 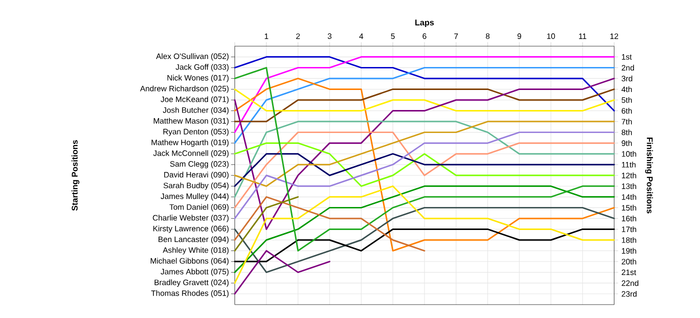 I want to click on x-axis-title: Laps, so click(x=424, y=23).